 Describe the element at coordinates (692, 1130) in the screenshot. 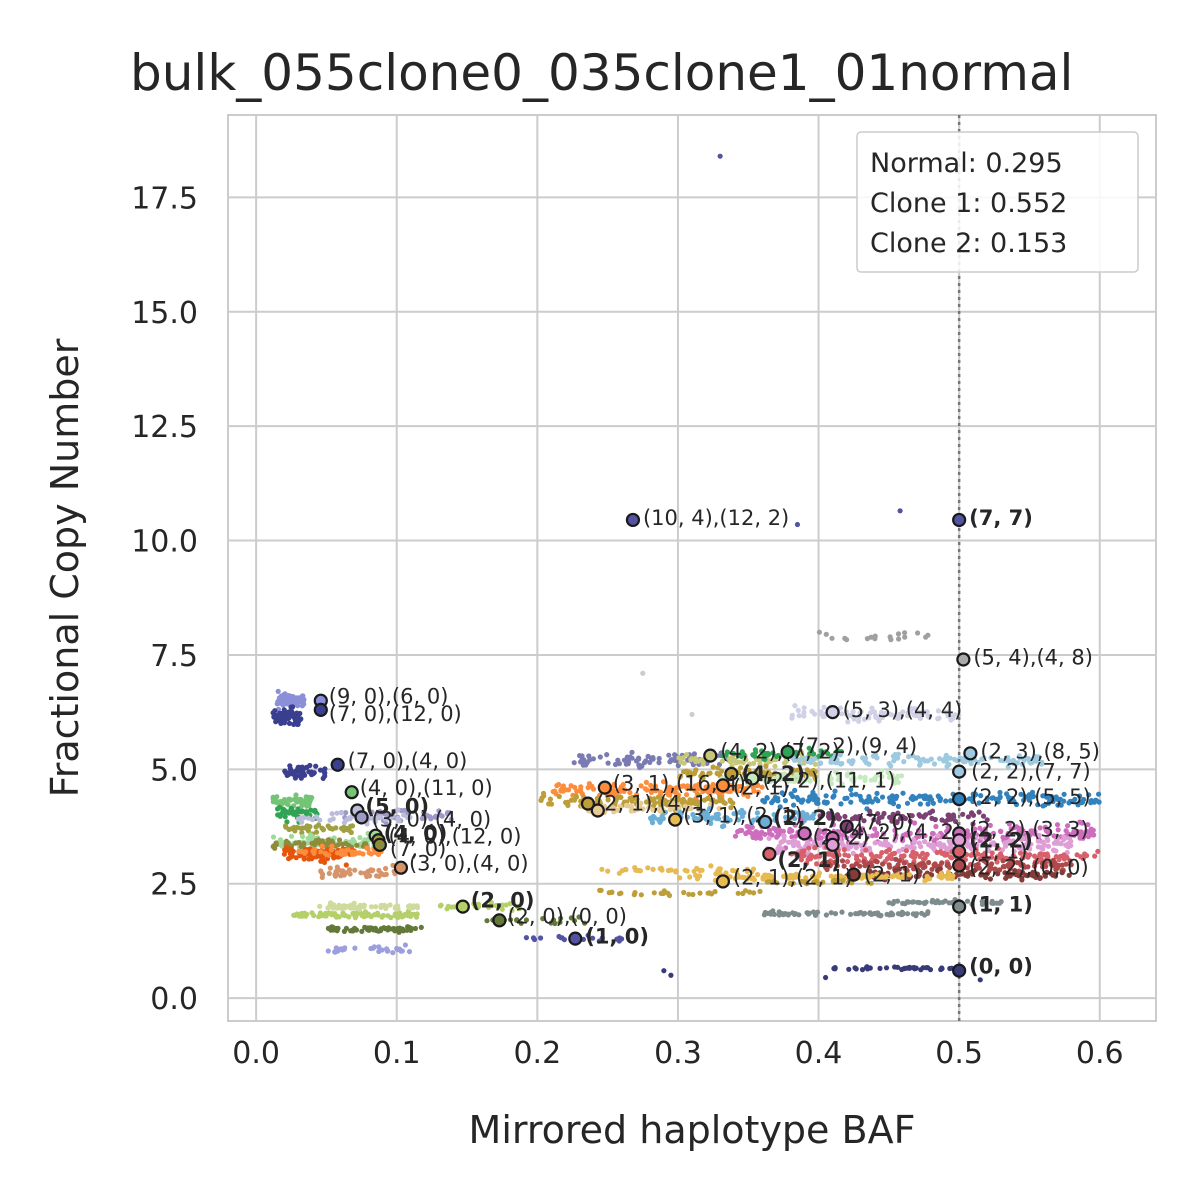

I see `x-axis-label: Mirrored haplotype BAF` at that location.